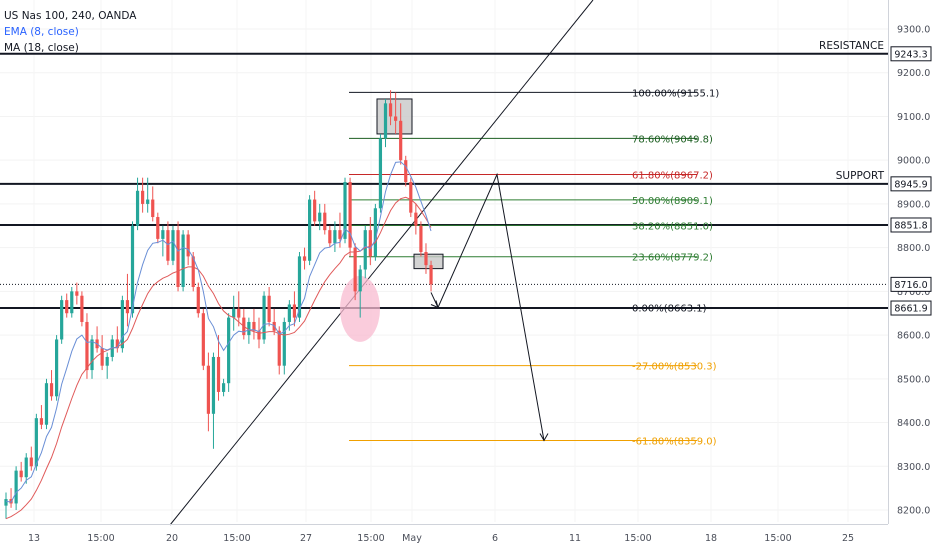 The width and height of the screenshot is (932, 554). I want to click on time-tick-label-5: 15:00, so click(370, 538).